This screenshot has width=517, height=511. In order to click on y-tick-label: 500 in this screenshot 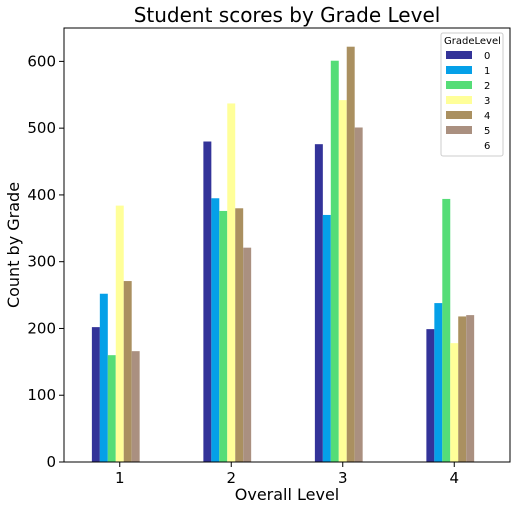, I will do `click(41, 128)`.